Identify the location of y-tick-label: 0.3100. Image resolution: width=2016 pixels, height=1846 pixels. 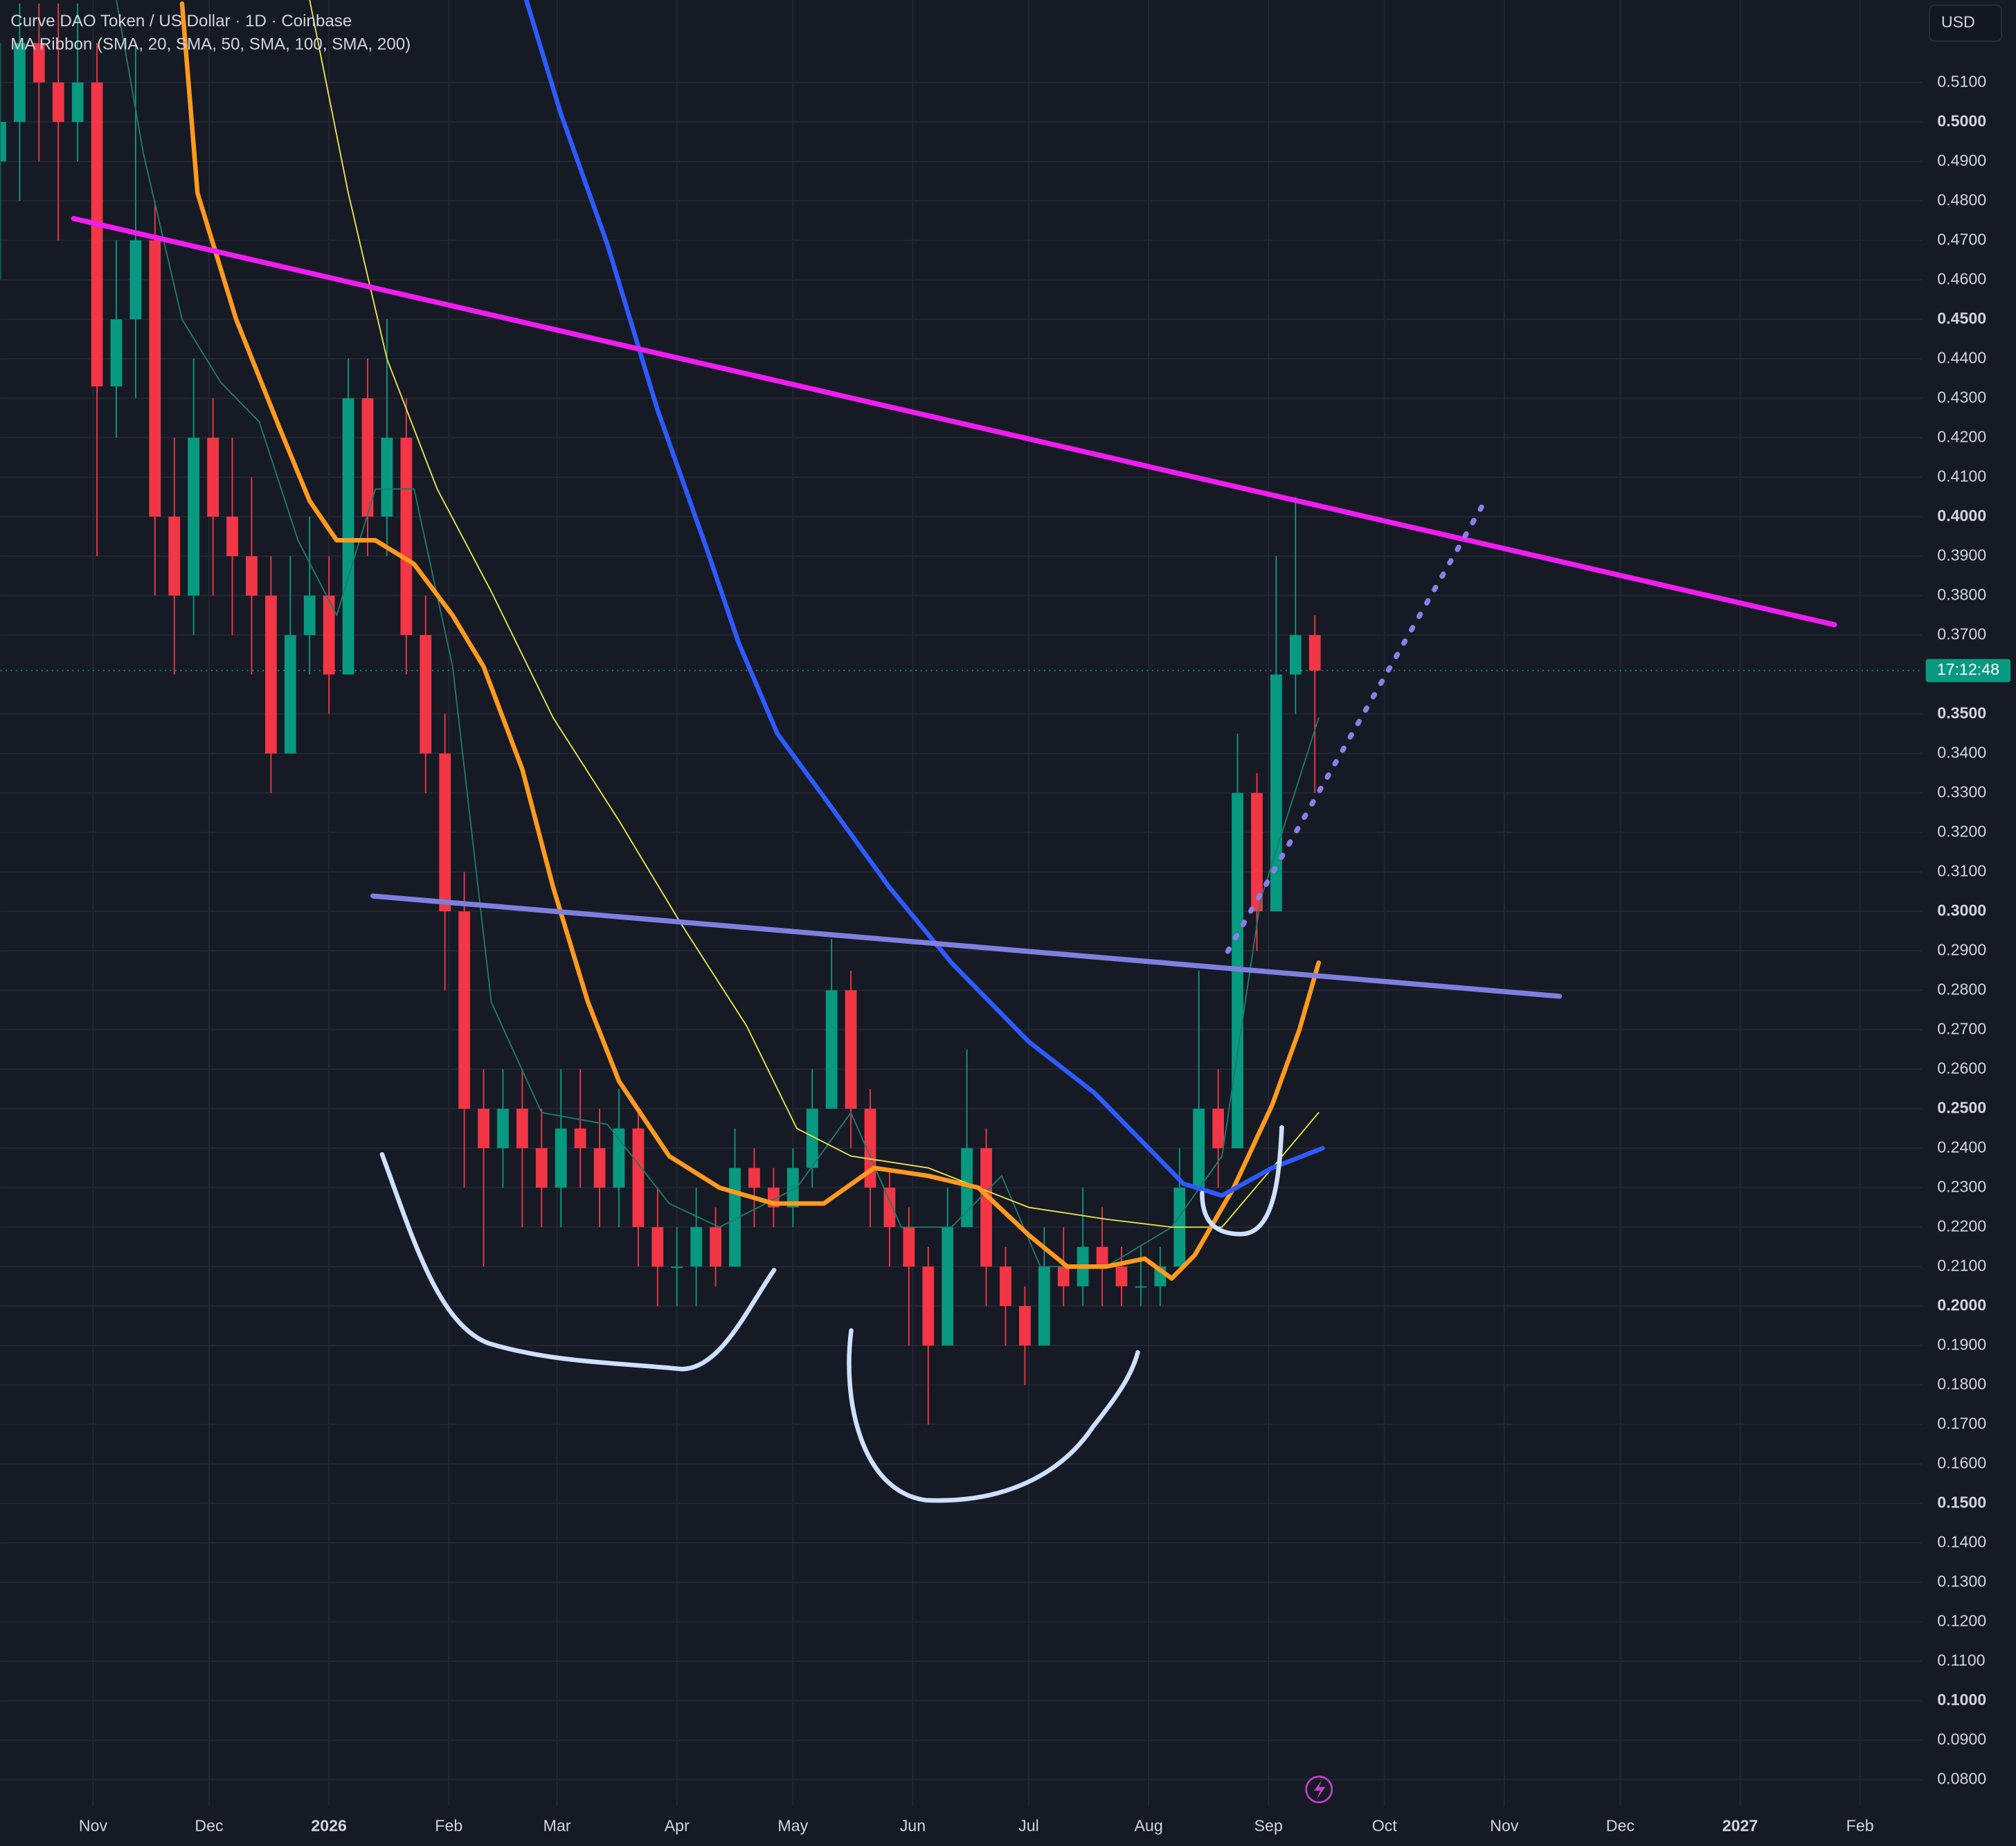
(1961, 870).